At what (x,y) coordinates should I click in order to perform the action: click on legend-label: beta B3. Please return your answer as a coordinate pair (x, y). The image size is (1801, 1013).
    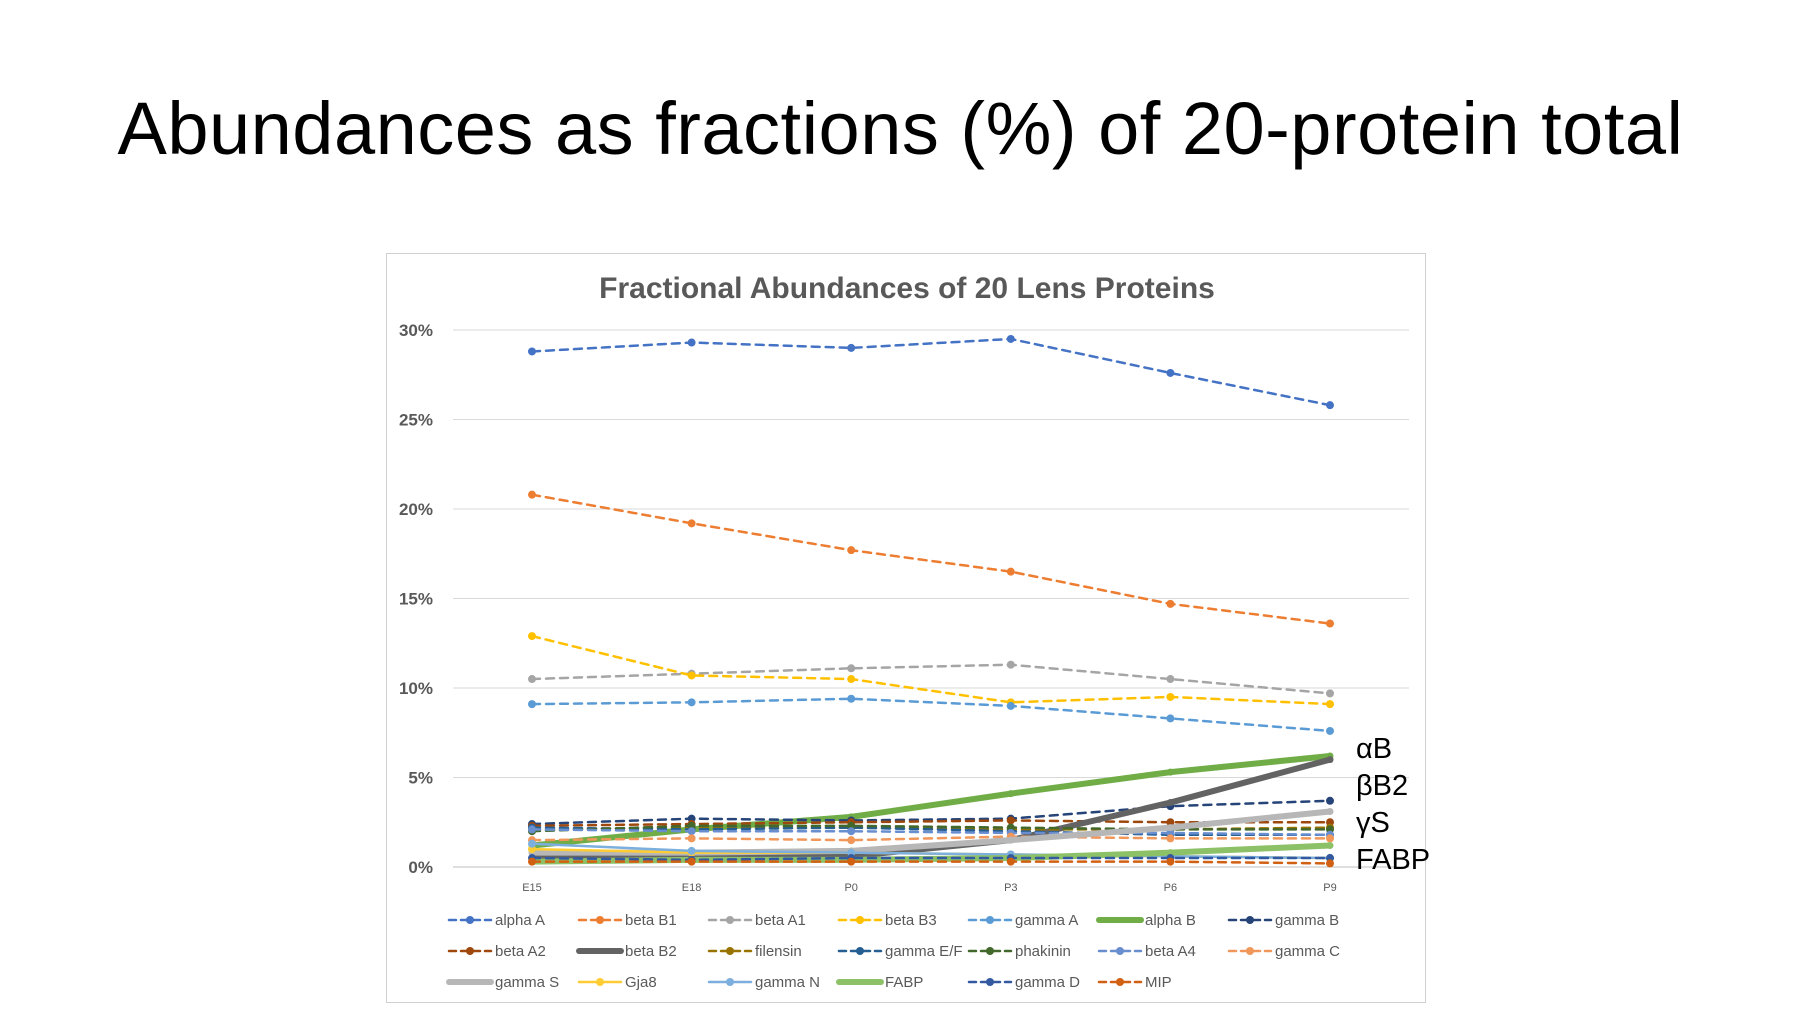
    Looking at the image, I should click on (911, 920).